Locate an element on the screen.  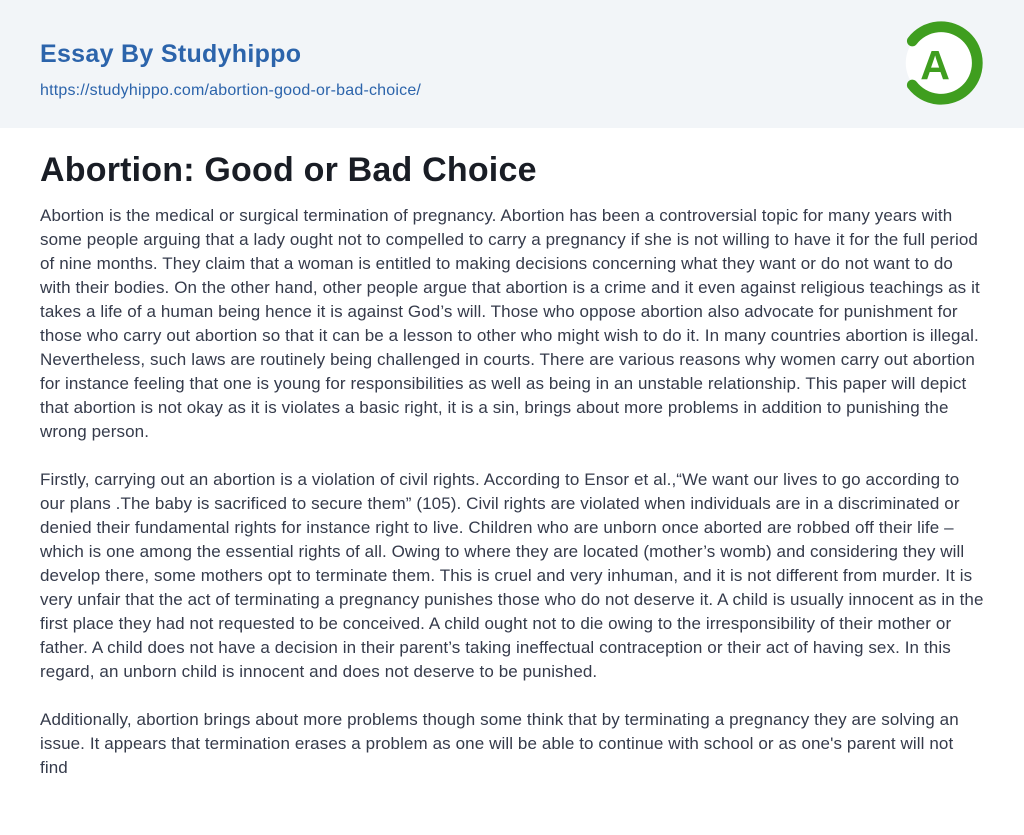
site-name-link: Essay By Studyhippo is located at coordinates (171, 54).